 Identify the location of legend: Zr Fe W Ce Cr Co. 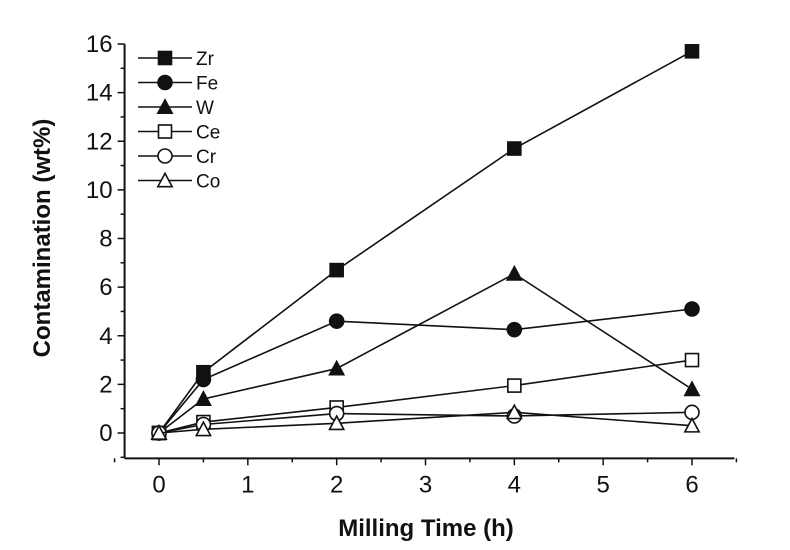
(179, 121).